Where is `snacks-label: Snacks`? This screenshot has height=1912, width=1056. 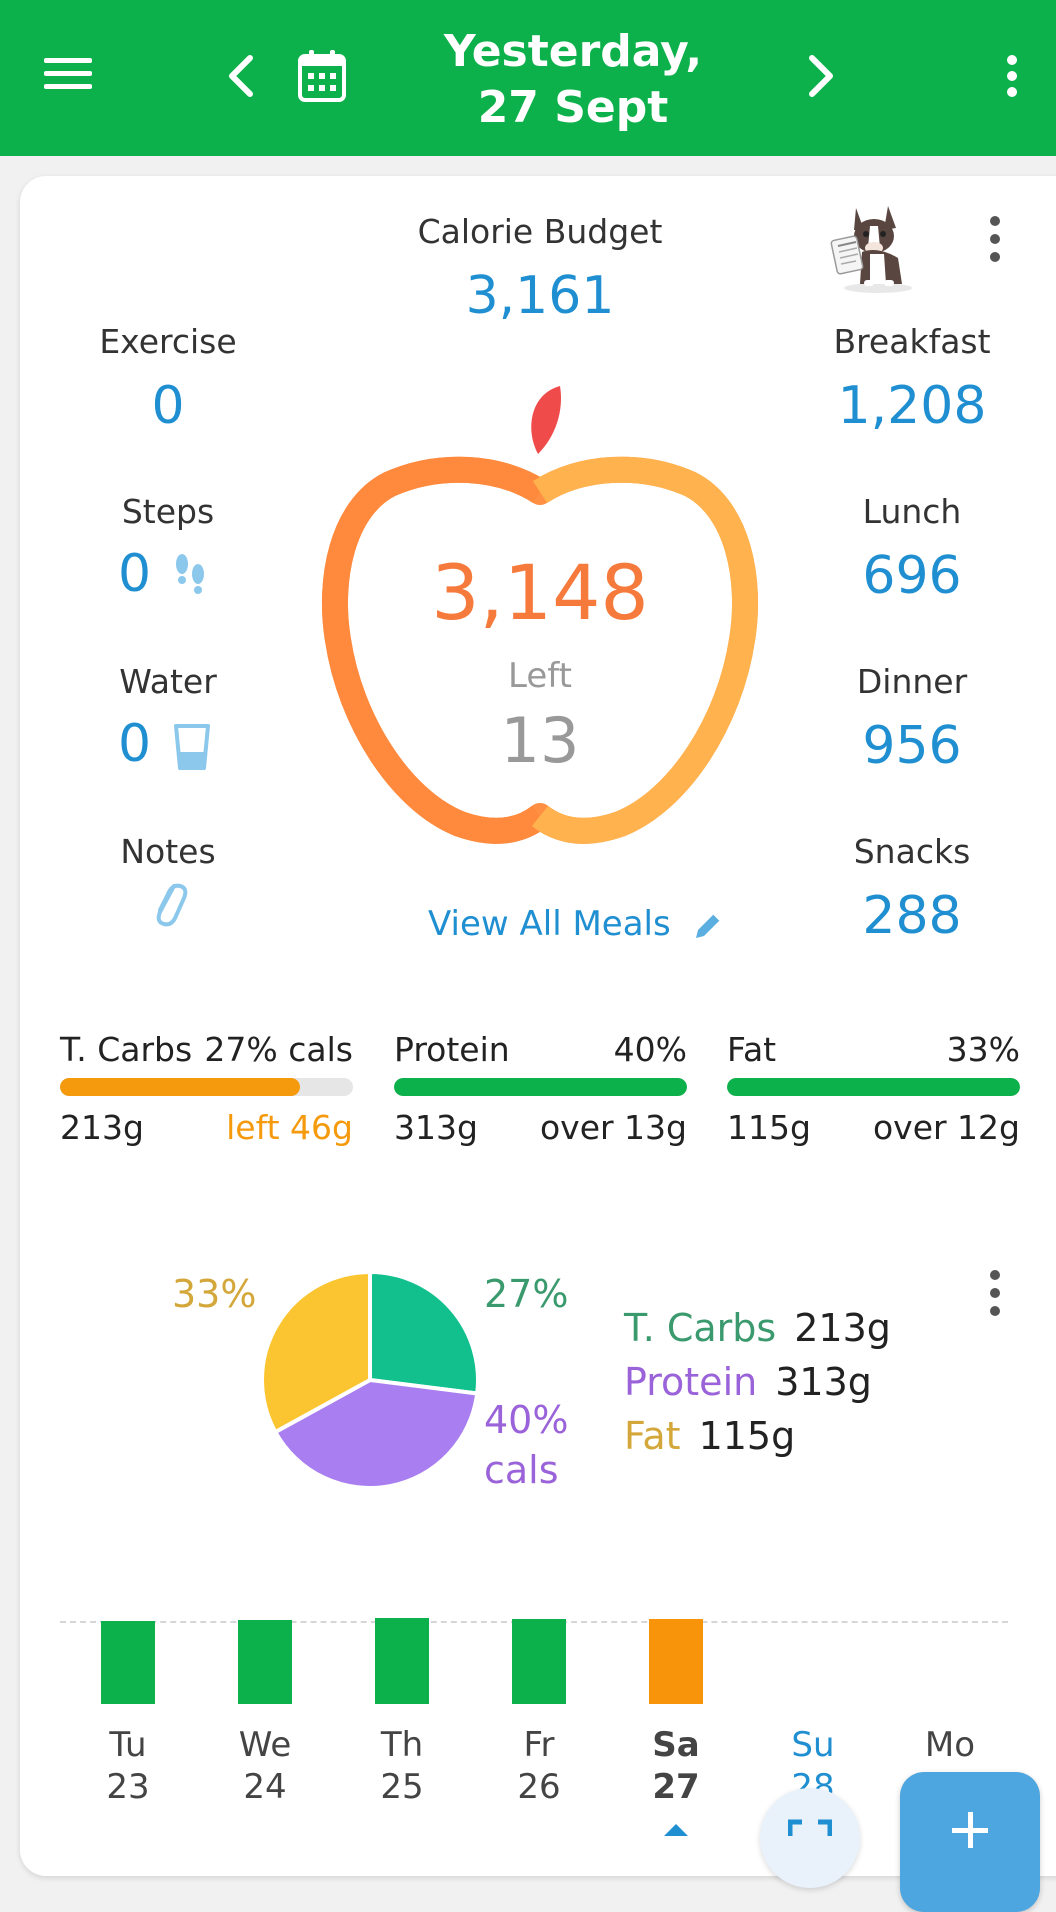 snacks-label: Snacks is located at coordinates (912, 851).